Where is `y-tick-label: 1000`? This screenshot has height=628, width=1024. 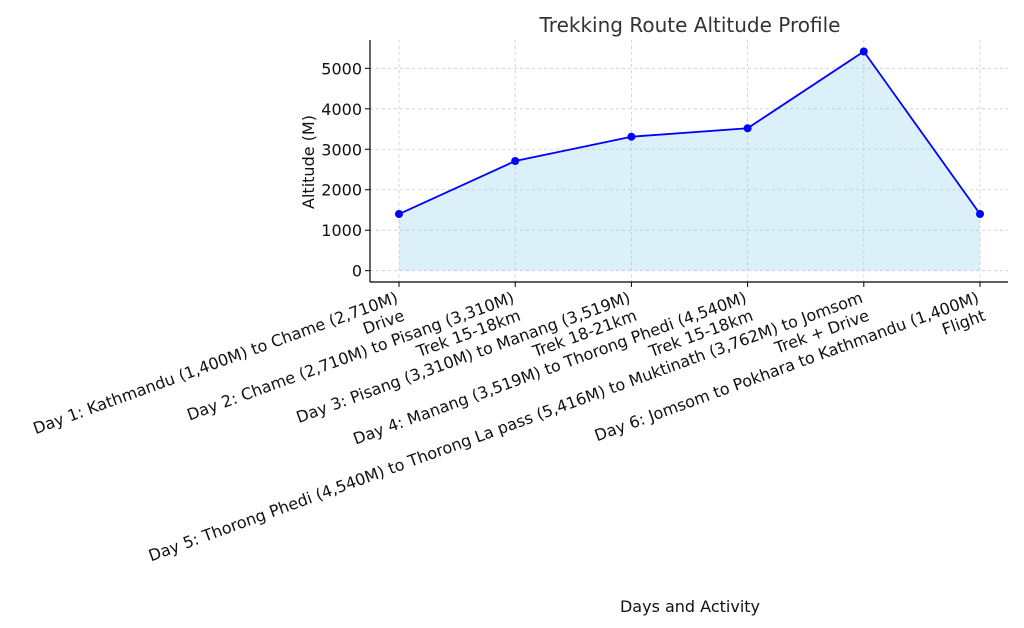
y-tick-label: 1000 is located at coordinates (341, 230).